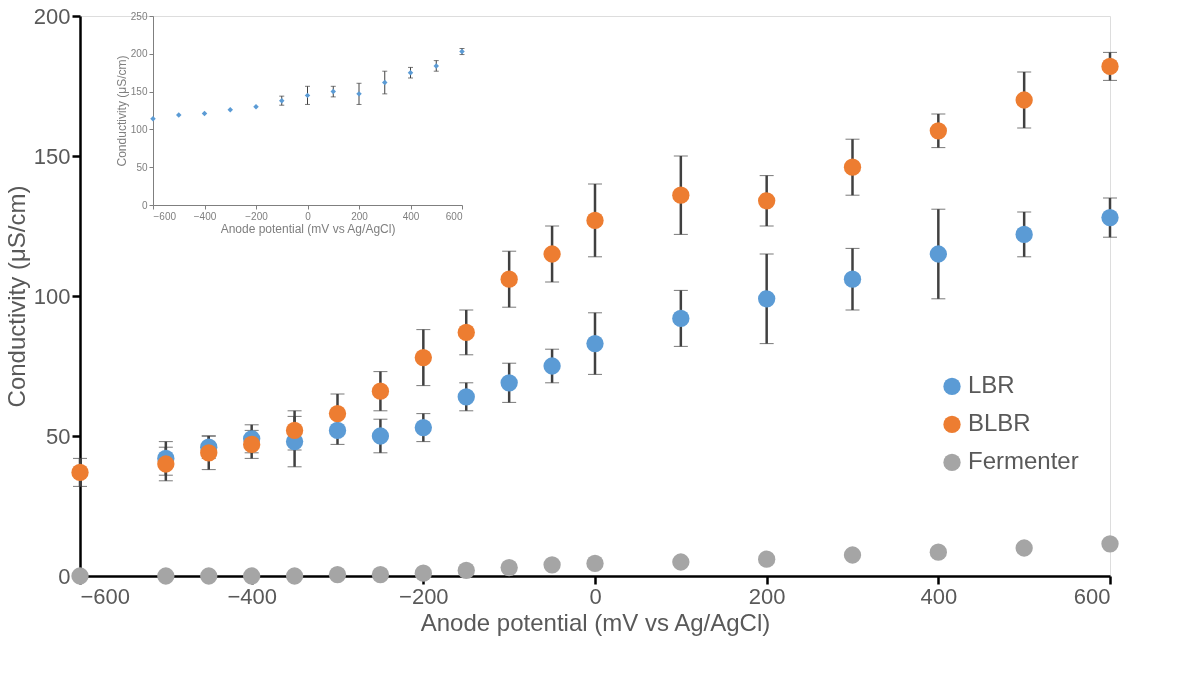 The width and height of the screenshot is (1198, 689). What do you see at coordinates (1023, 461) in the screenshot?
I see `legend-label: Fermenter` at bounding box center [1023, 461].